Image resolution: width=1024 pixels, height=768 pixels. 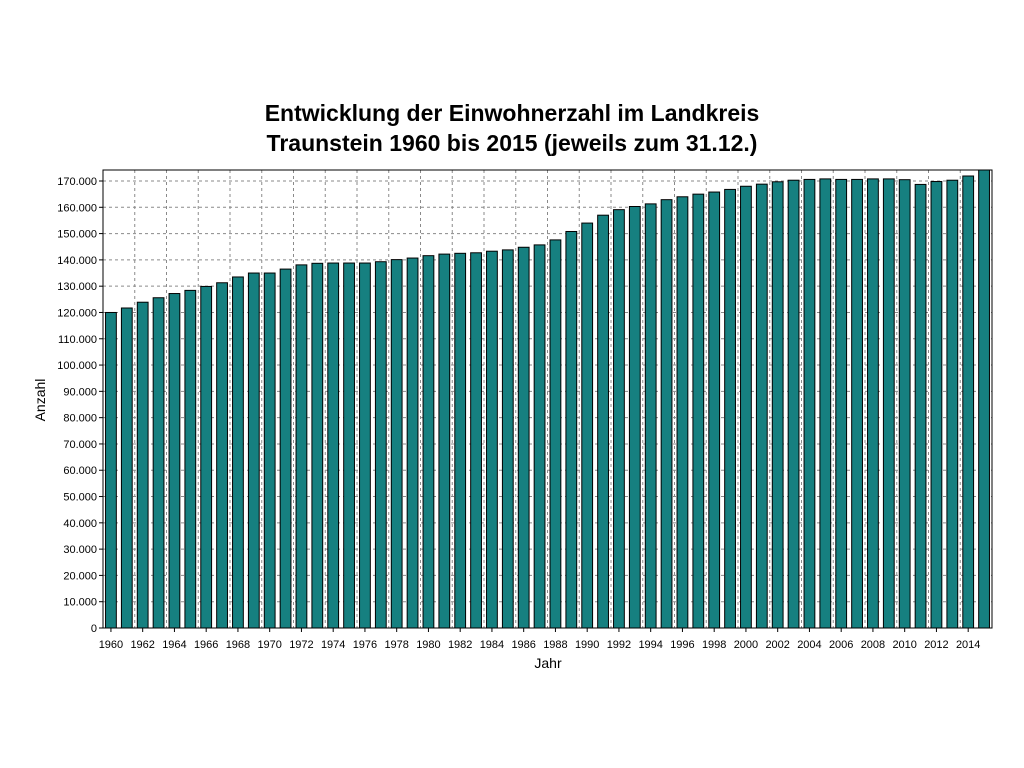 What do you see at coordinates (698, 411) in the screenshot?
I see `bar-1997` at bounding box center [698, 411].